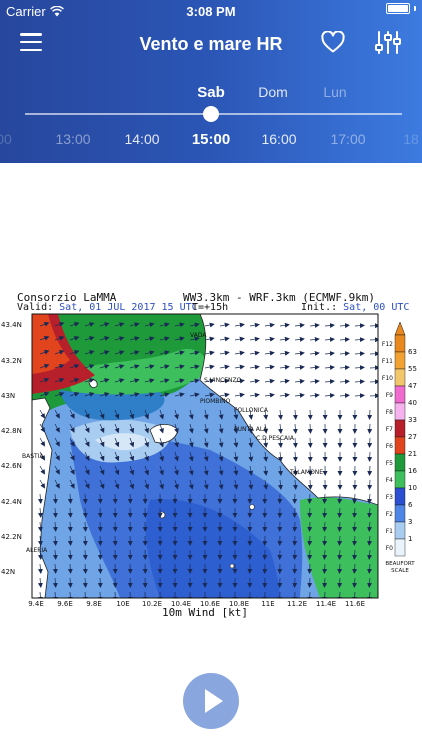 The image size is (422, 750). Describe the element at coordinates (8, 396) in the screenshot. I see `lat-label: 43N` at that location.